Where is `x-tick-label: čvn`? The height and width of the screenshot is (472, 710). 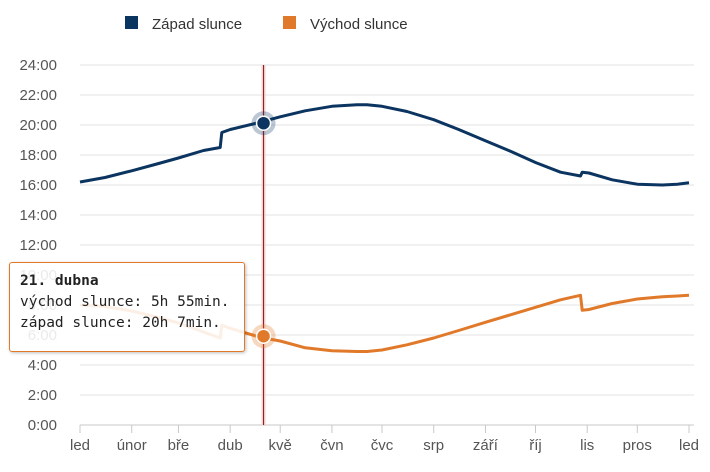
x-tick-label: čvn is located at coordinates (331, 445).